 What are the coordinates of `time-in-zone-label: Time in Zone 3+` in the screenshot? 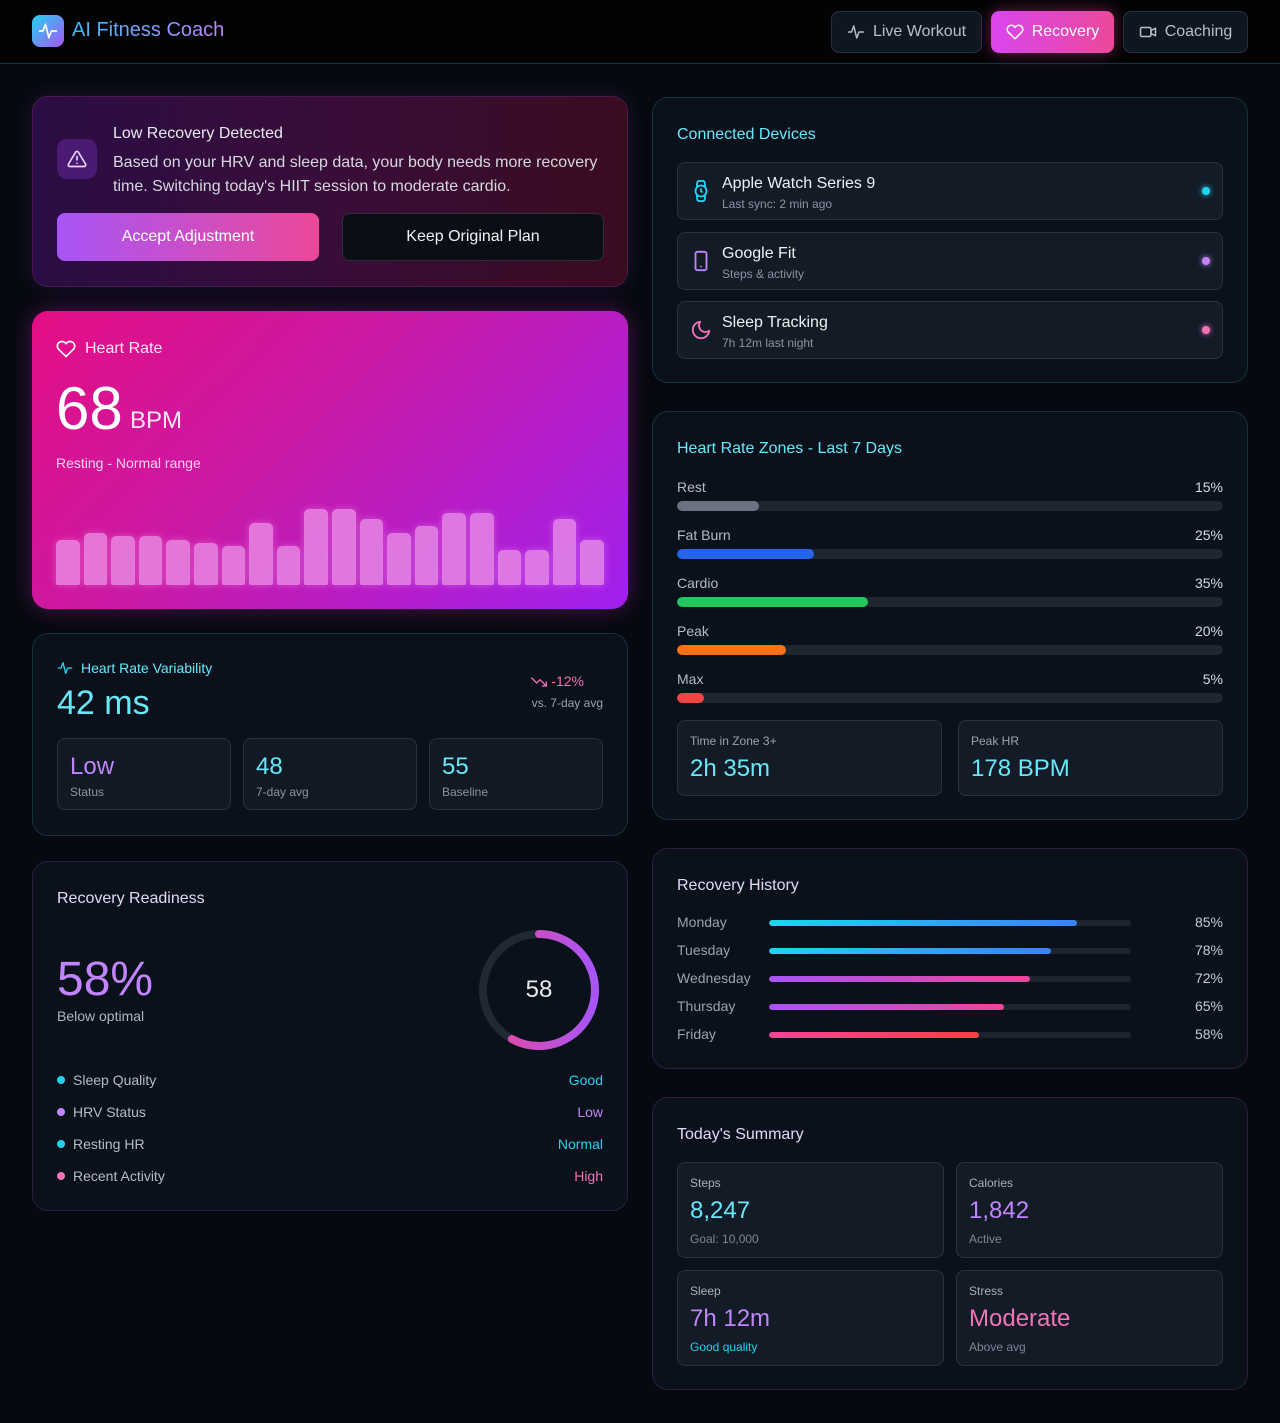 It's located at (733, 741).